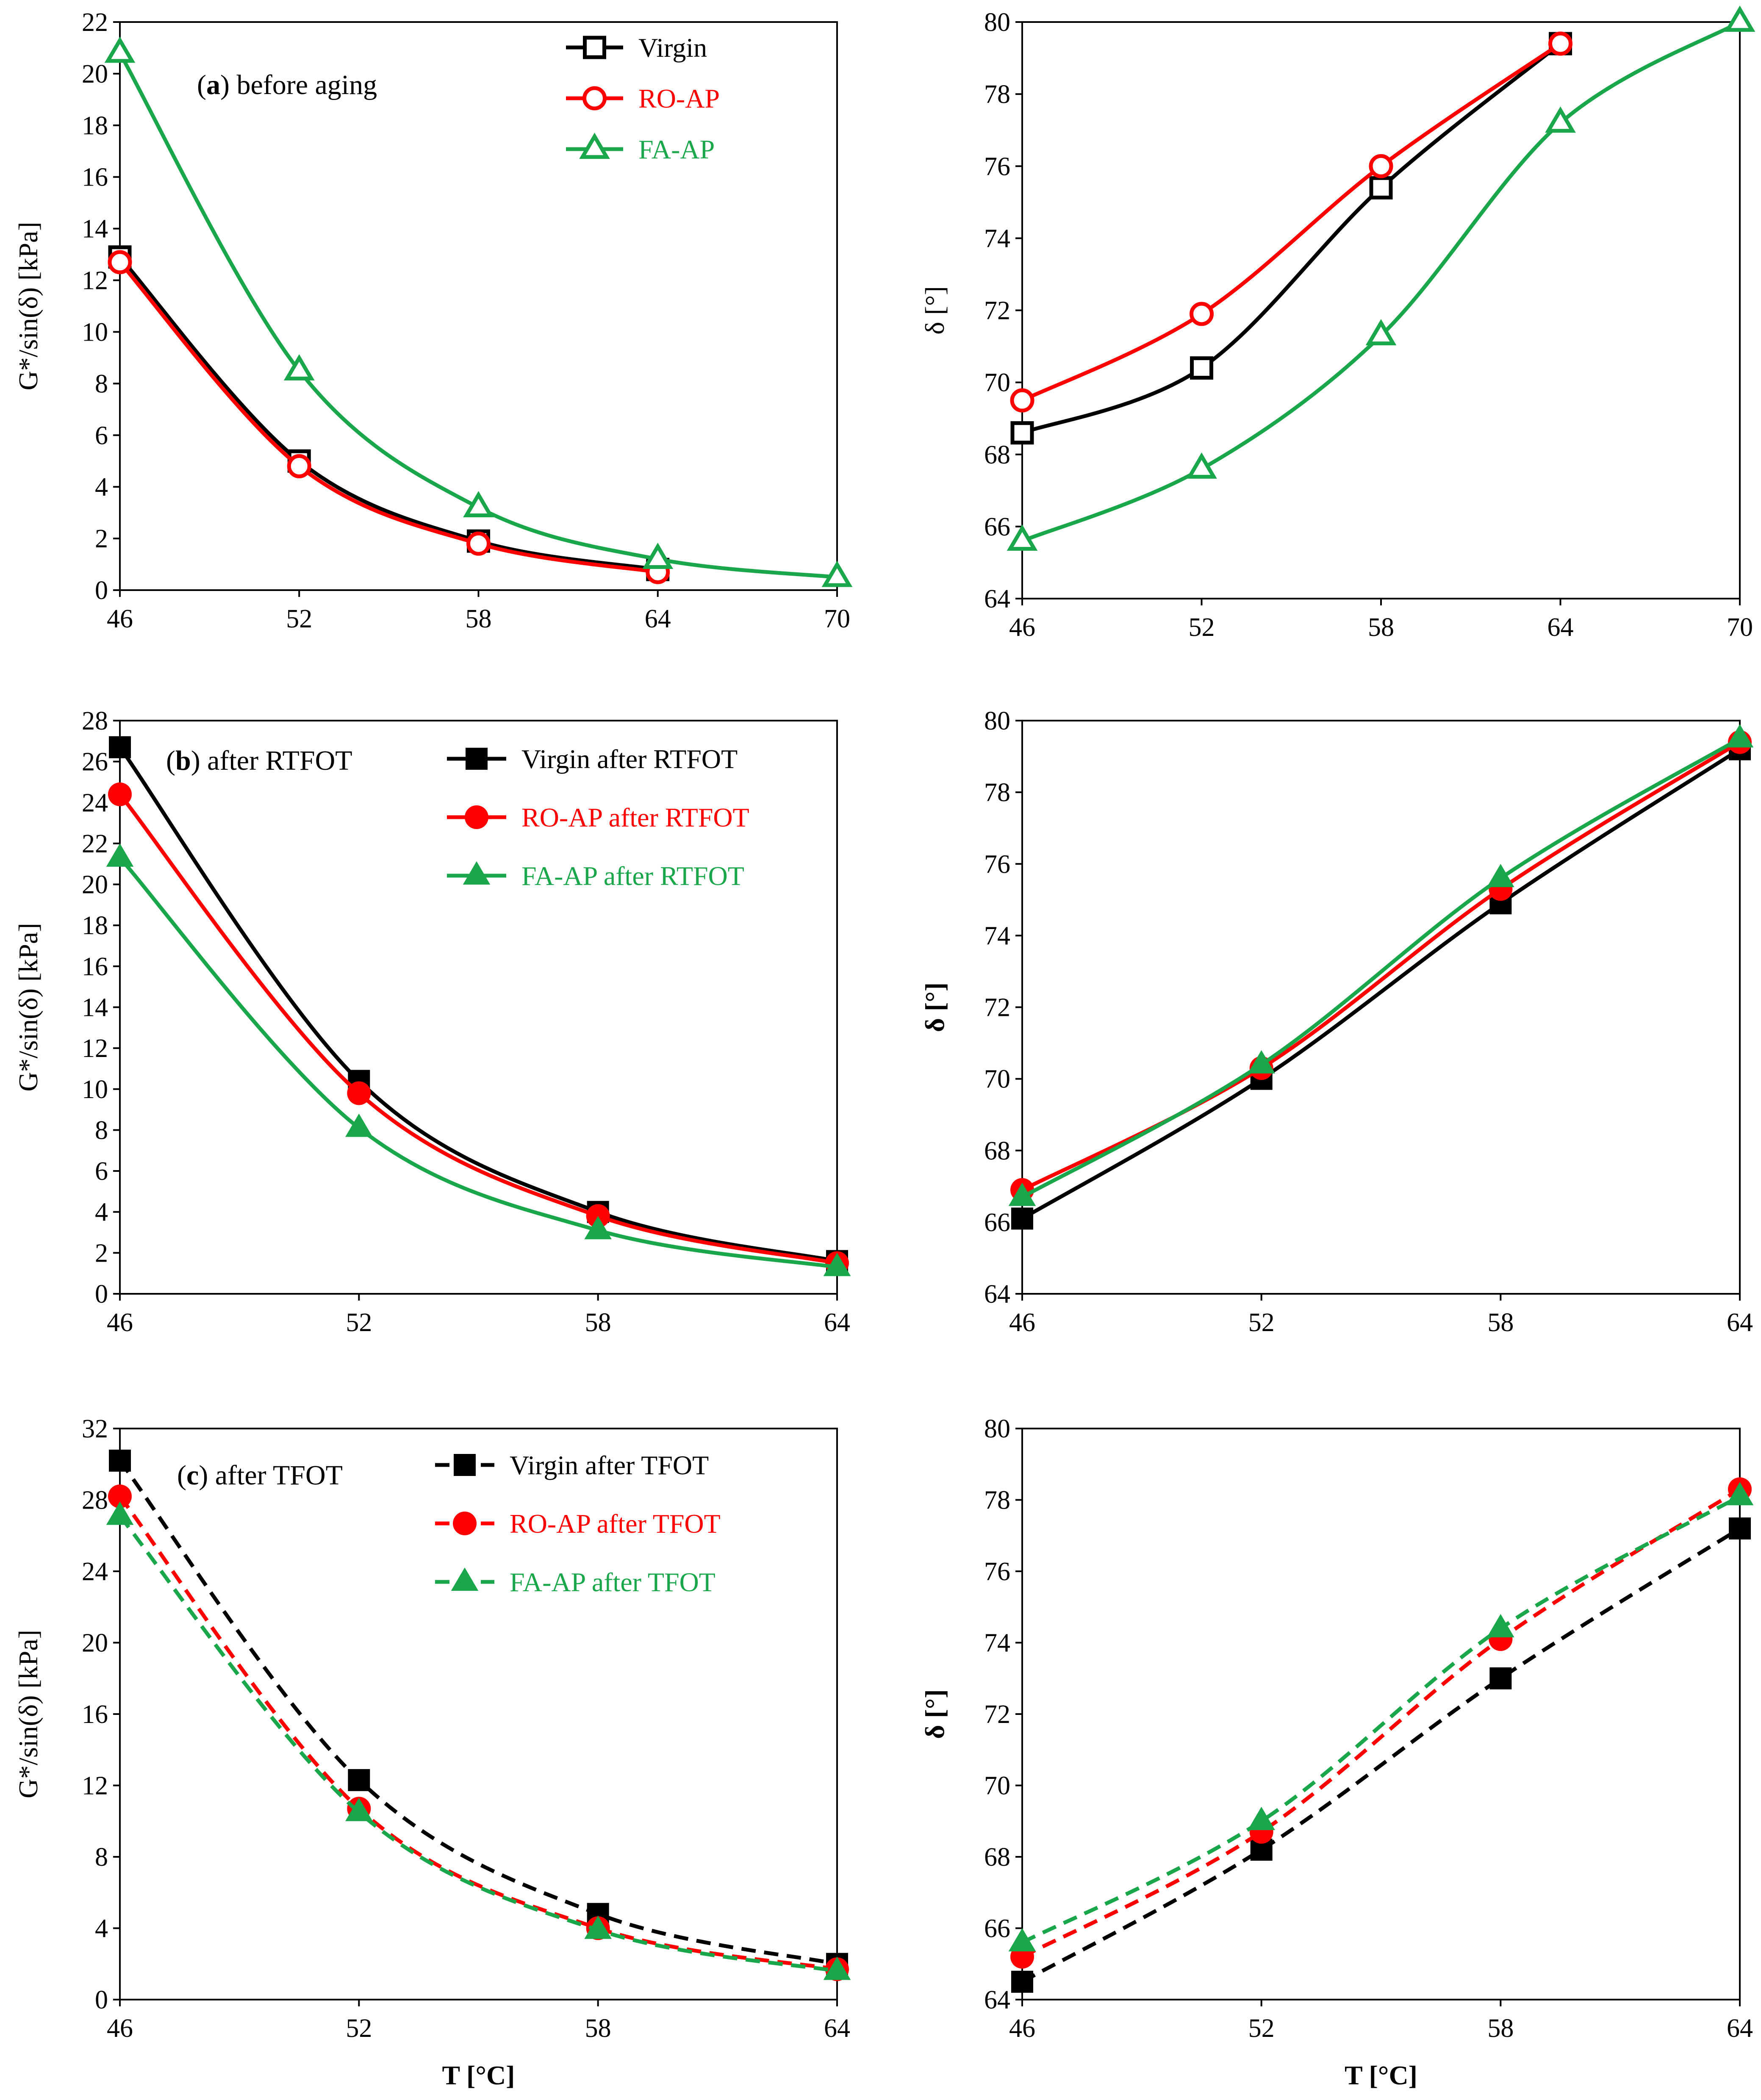 This screenshot has width=1761, height=2100. What do you see at coordinates (95, 1429) in the screenshot?
I see `y-tick-label: 32` at bounding box center [95, 1429].